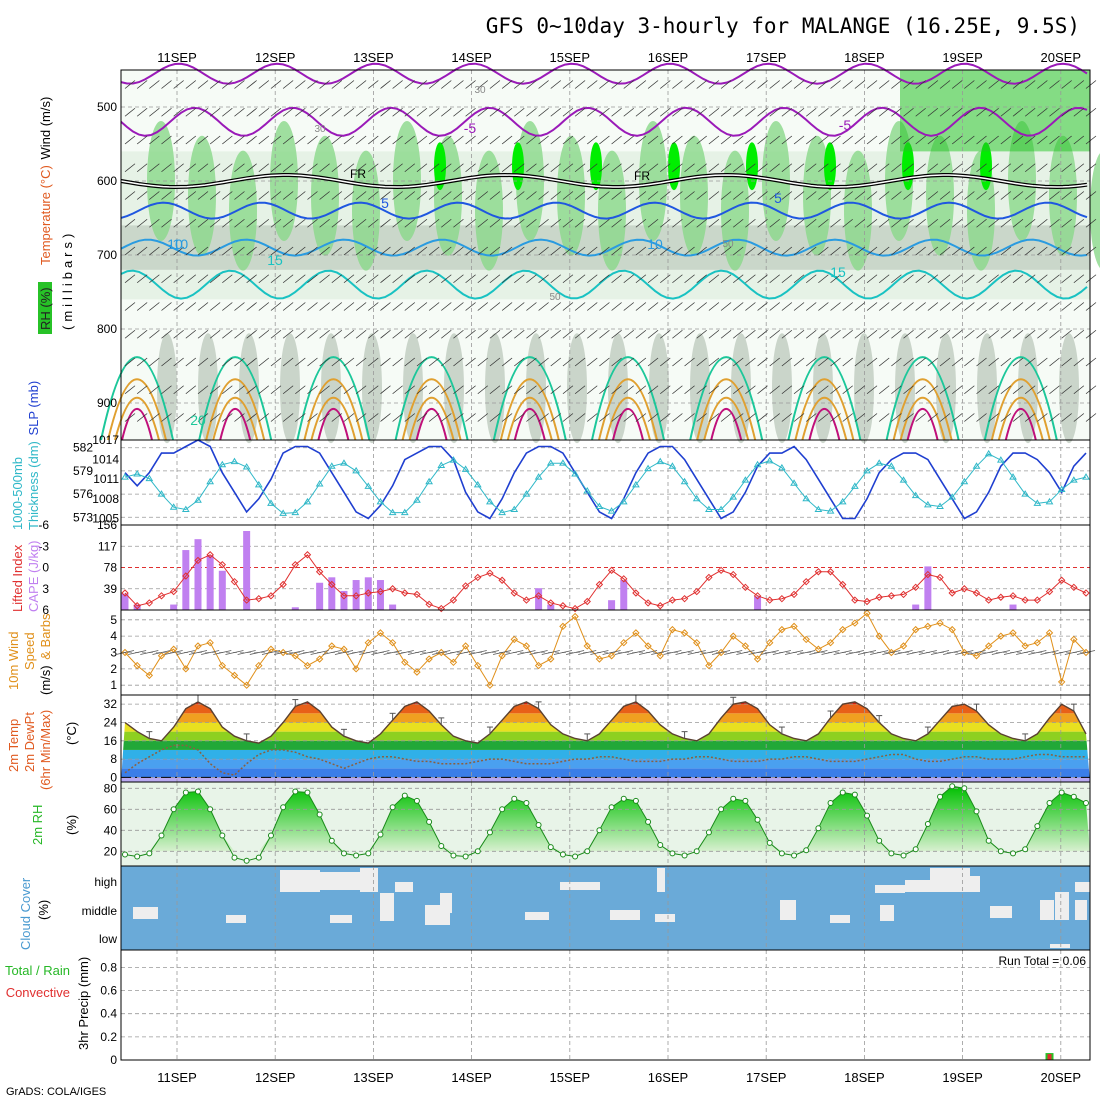 This screenshot has width=1100, height=1100. Describe the element at coordinates (105, 882) in the screenshot. I see `cloud-level-label: high` at that location.